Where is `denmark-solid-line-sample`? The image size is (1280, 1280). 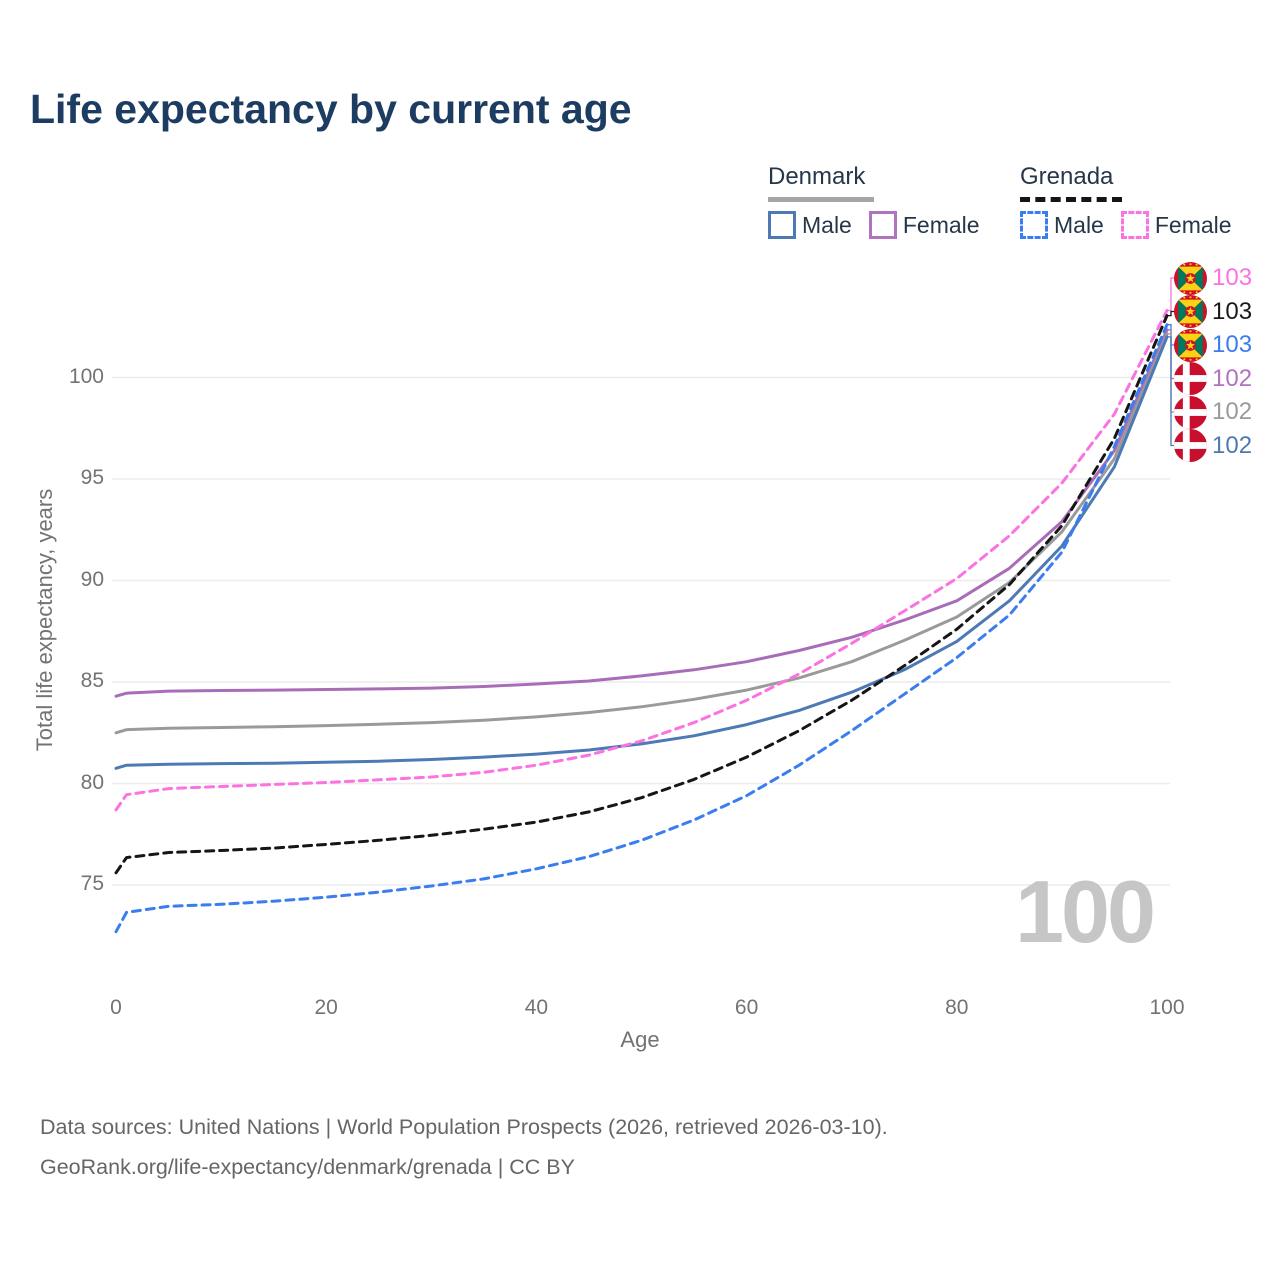 denmark-solid-line-sample is located at coordinates (821, 199).